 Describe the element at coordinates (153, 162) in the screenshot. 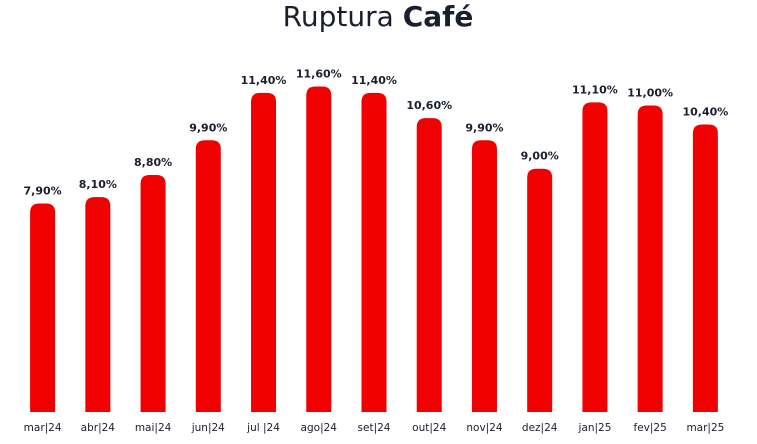

I see `value-label: 8,80%` at that location.